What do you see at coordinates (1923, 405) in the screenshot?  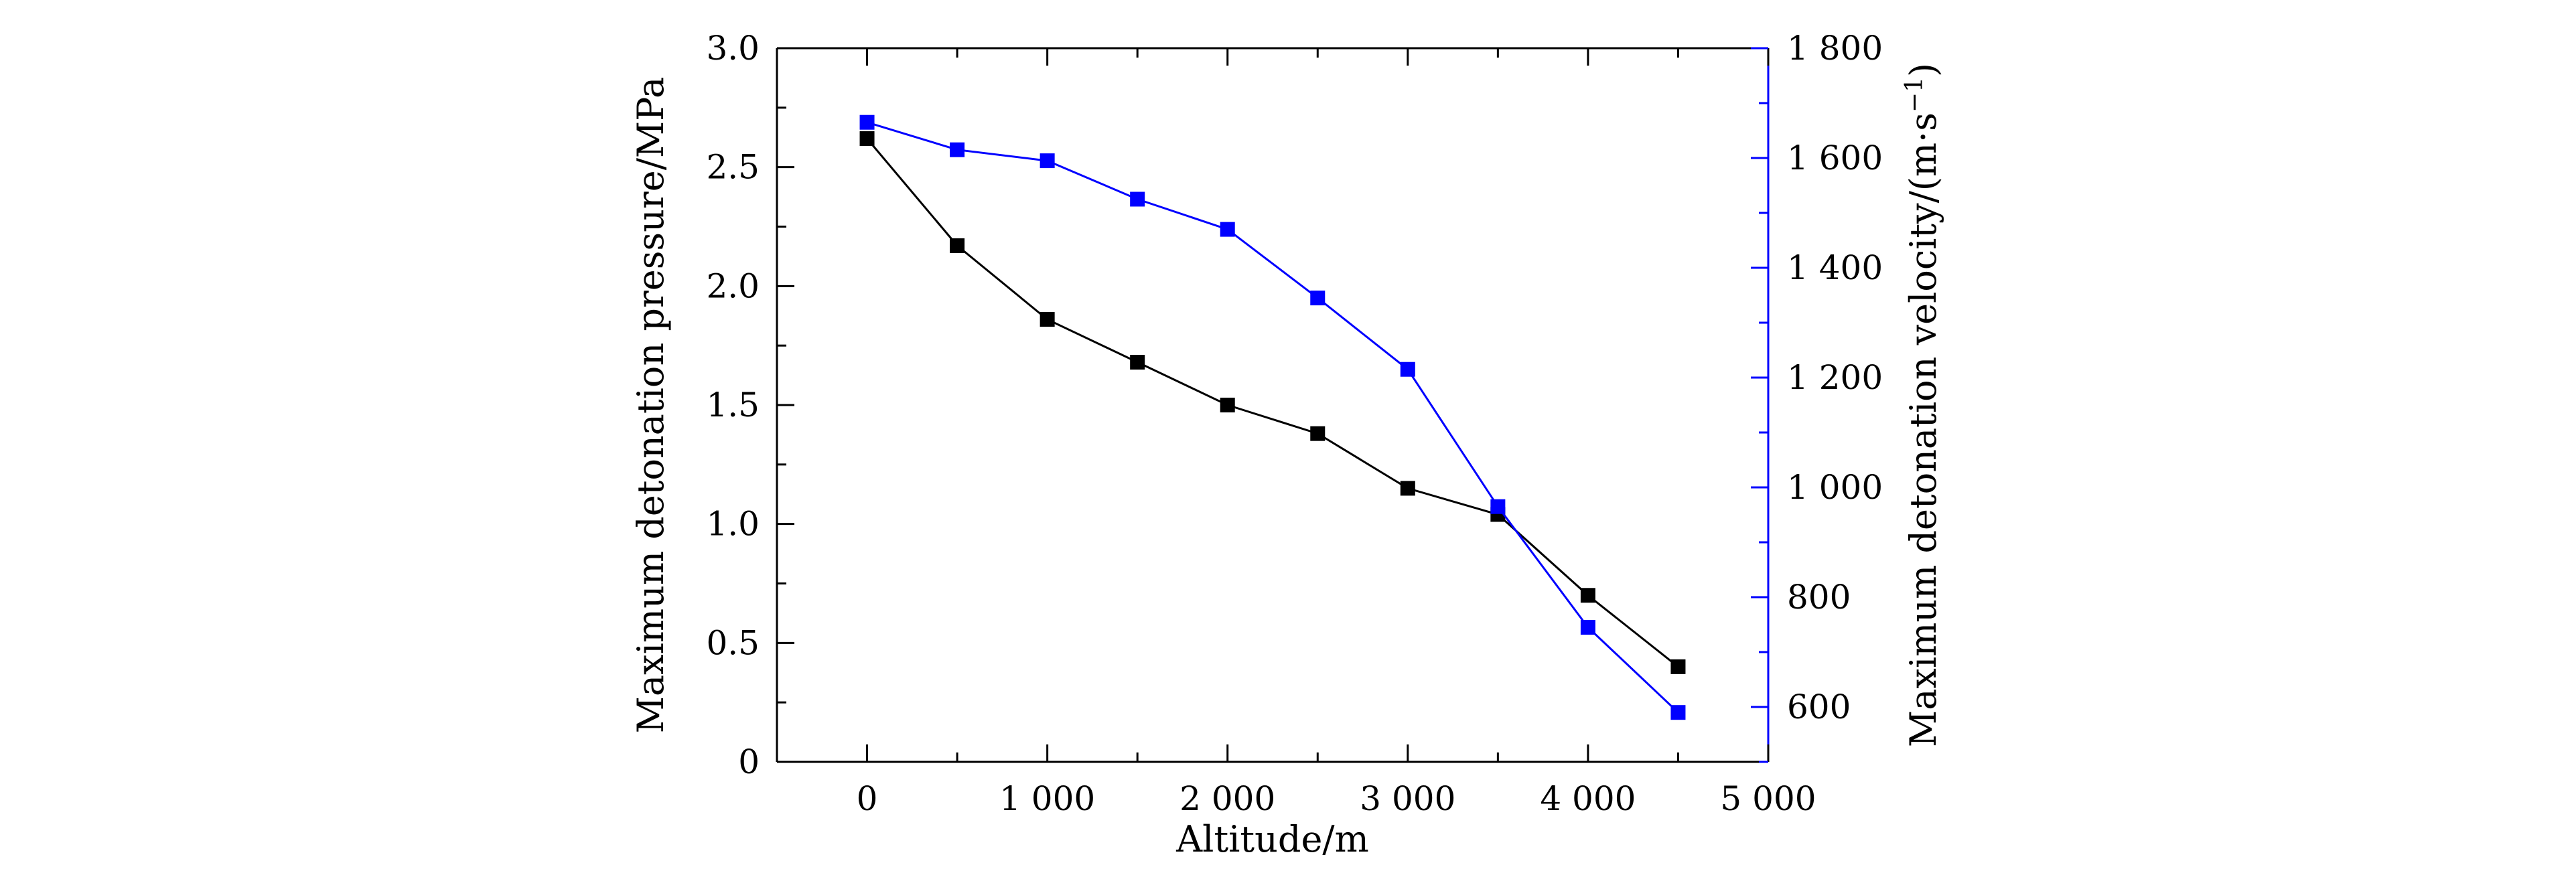 I see `y2-axis-title: Maximum detonation velocity/(m·s−1)` at bounding box center [1923, 405].